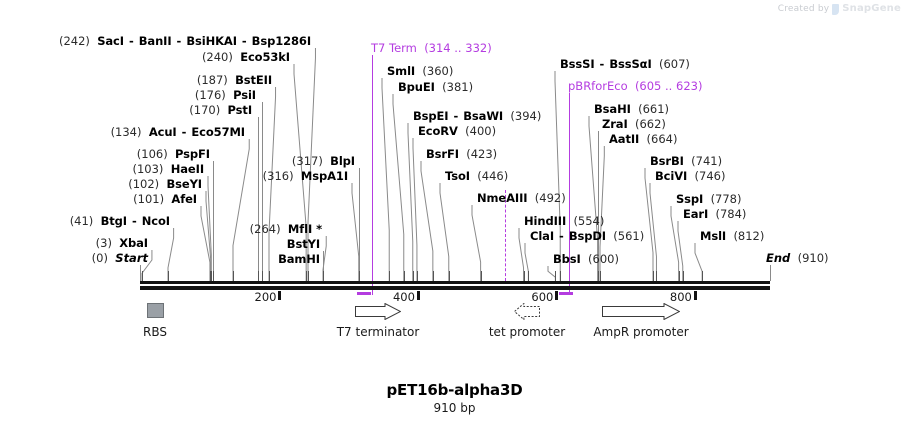  I want to click on enzyme-position: (741), so click(707, 161).